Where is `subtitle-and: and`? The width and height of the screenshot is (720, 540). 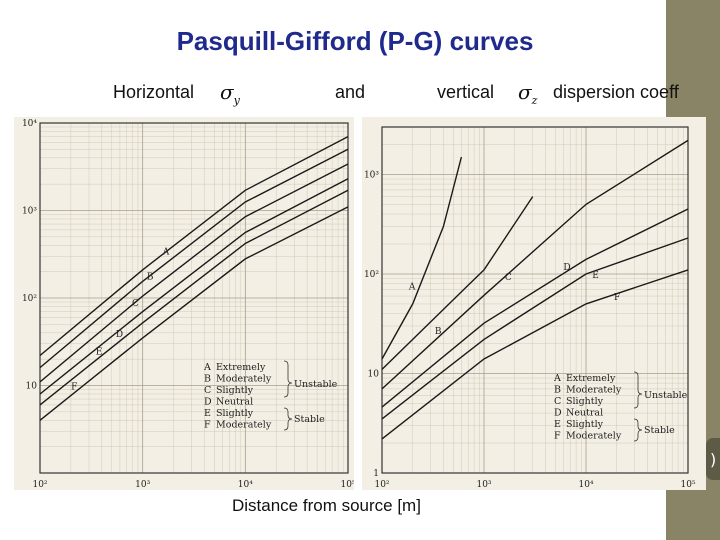
subtitle-and: and is located at coordinates (350, 92).